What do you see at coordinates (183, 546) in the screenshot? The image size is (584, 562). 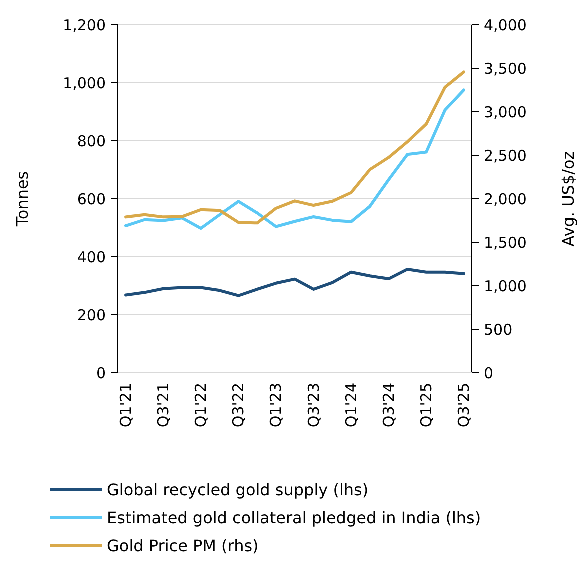 I see `legend-label: Gold Price PM (rhs)` at bounding box center [183, 546].